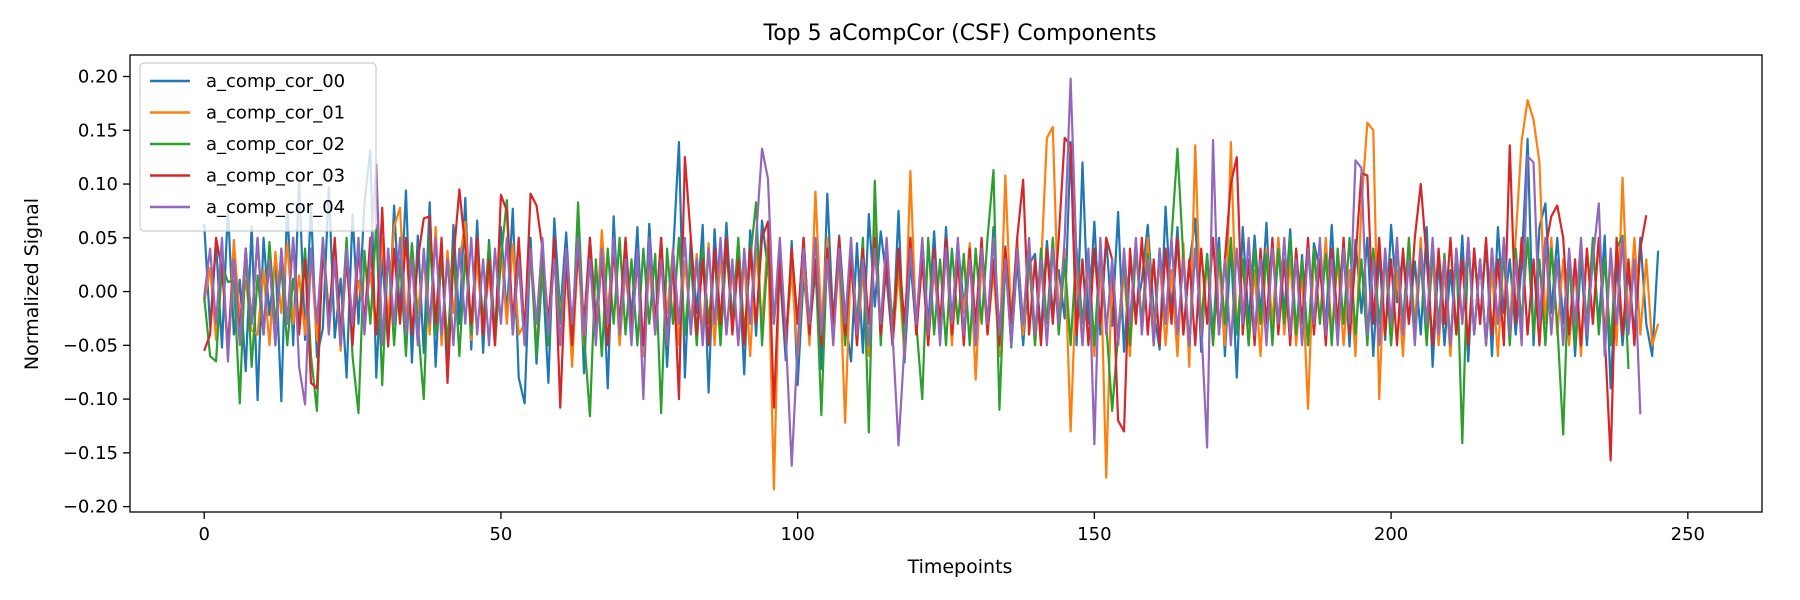 The image size is (1800, 600). Describe the element at coordinates (960, 33) in the screenshot. I see `chart-title: Top 5 aCompCor (CSF) Components` at that location.